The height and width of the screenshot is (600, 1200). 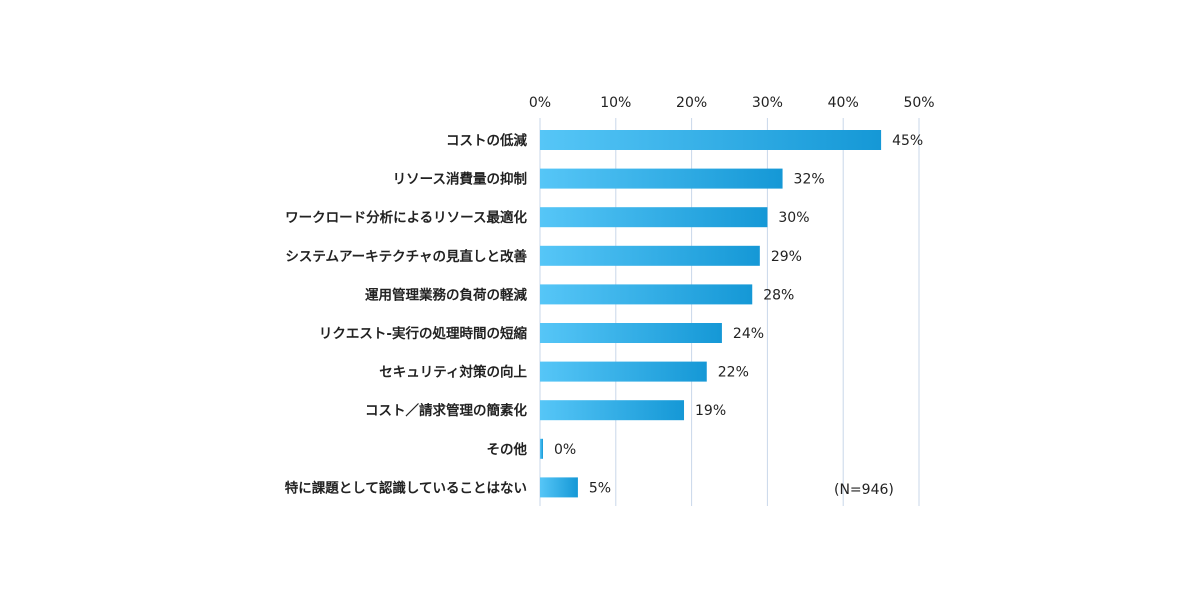 I want to click on x-tick-label: 30%, so click(x=767, y=103).